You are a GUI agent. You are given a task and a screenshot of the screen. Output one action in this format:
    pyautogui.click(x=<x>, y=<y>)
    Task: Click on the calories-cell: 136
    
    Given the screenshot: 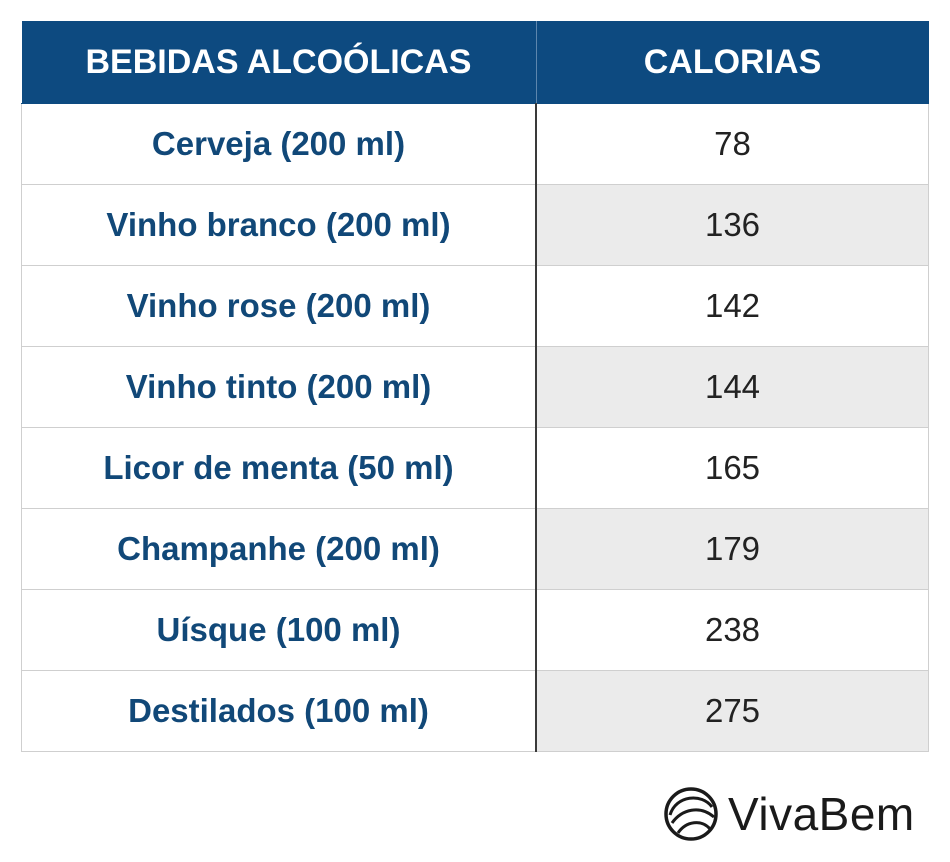 What is the action you would take?
    pyautogui.click(x=732, y=225)
    